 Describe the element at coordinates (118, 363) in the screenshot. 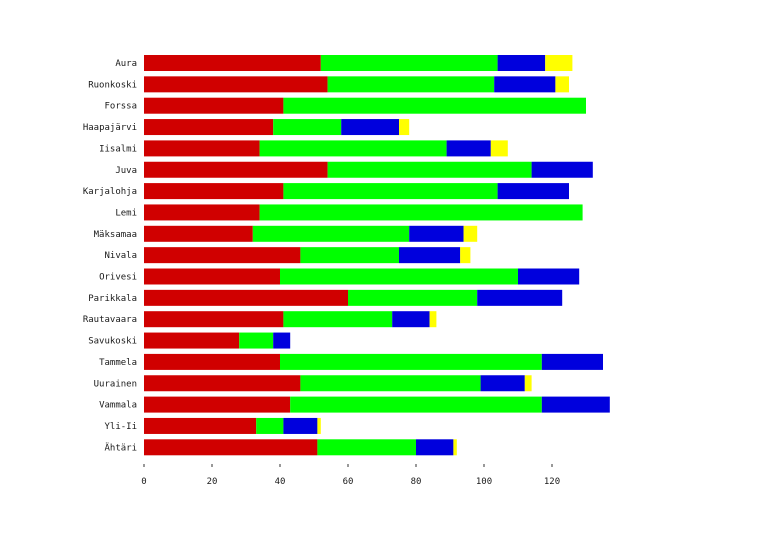

I see `category-label-tammela: Tammela` at that location.